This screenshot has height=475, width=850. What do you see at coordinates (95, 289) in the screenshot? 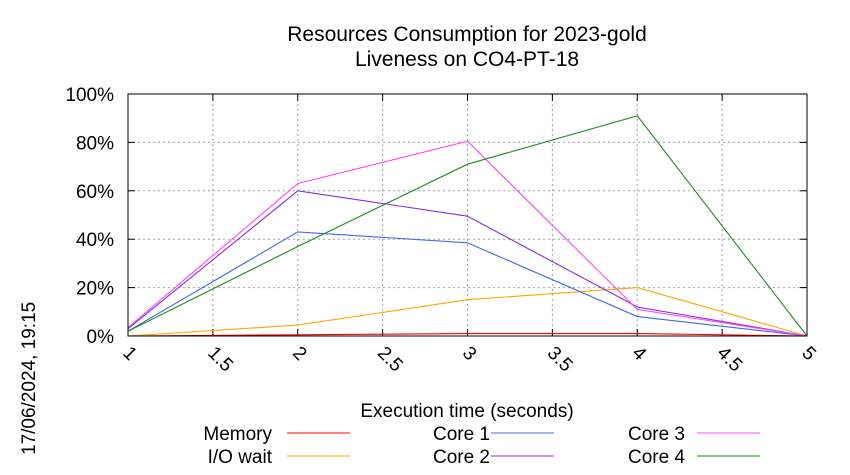
I see `y-tick-label: 20%` at bounding box center [95, 289].